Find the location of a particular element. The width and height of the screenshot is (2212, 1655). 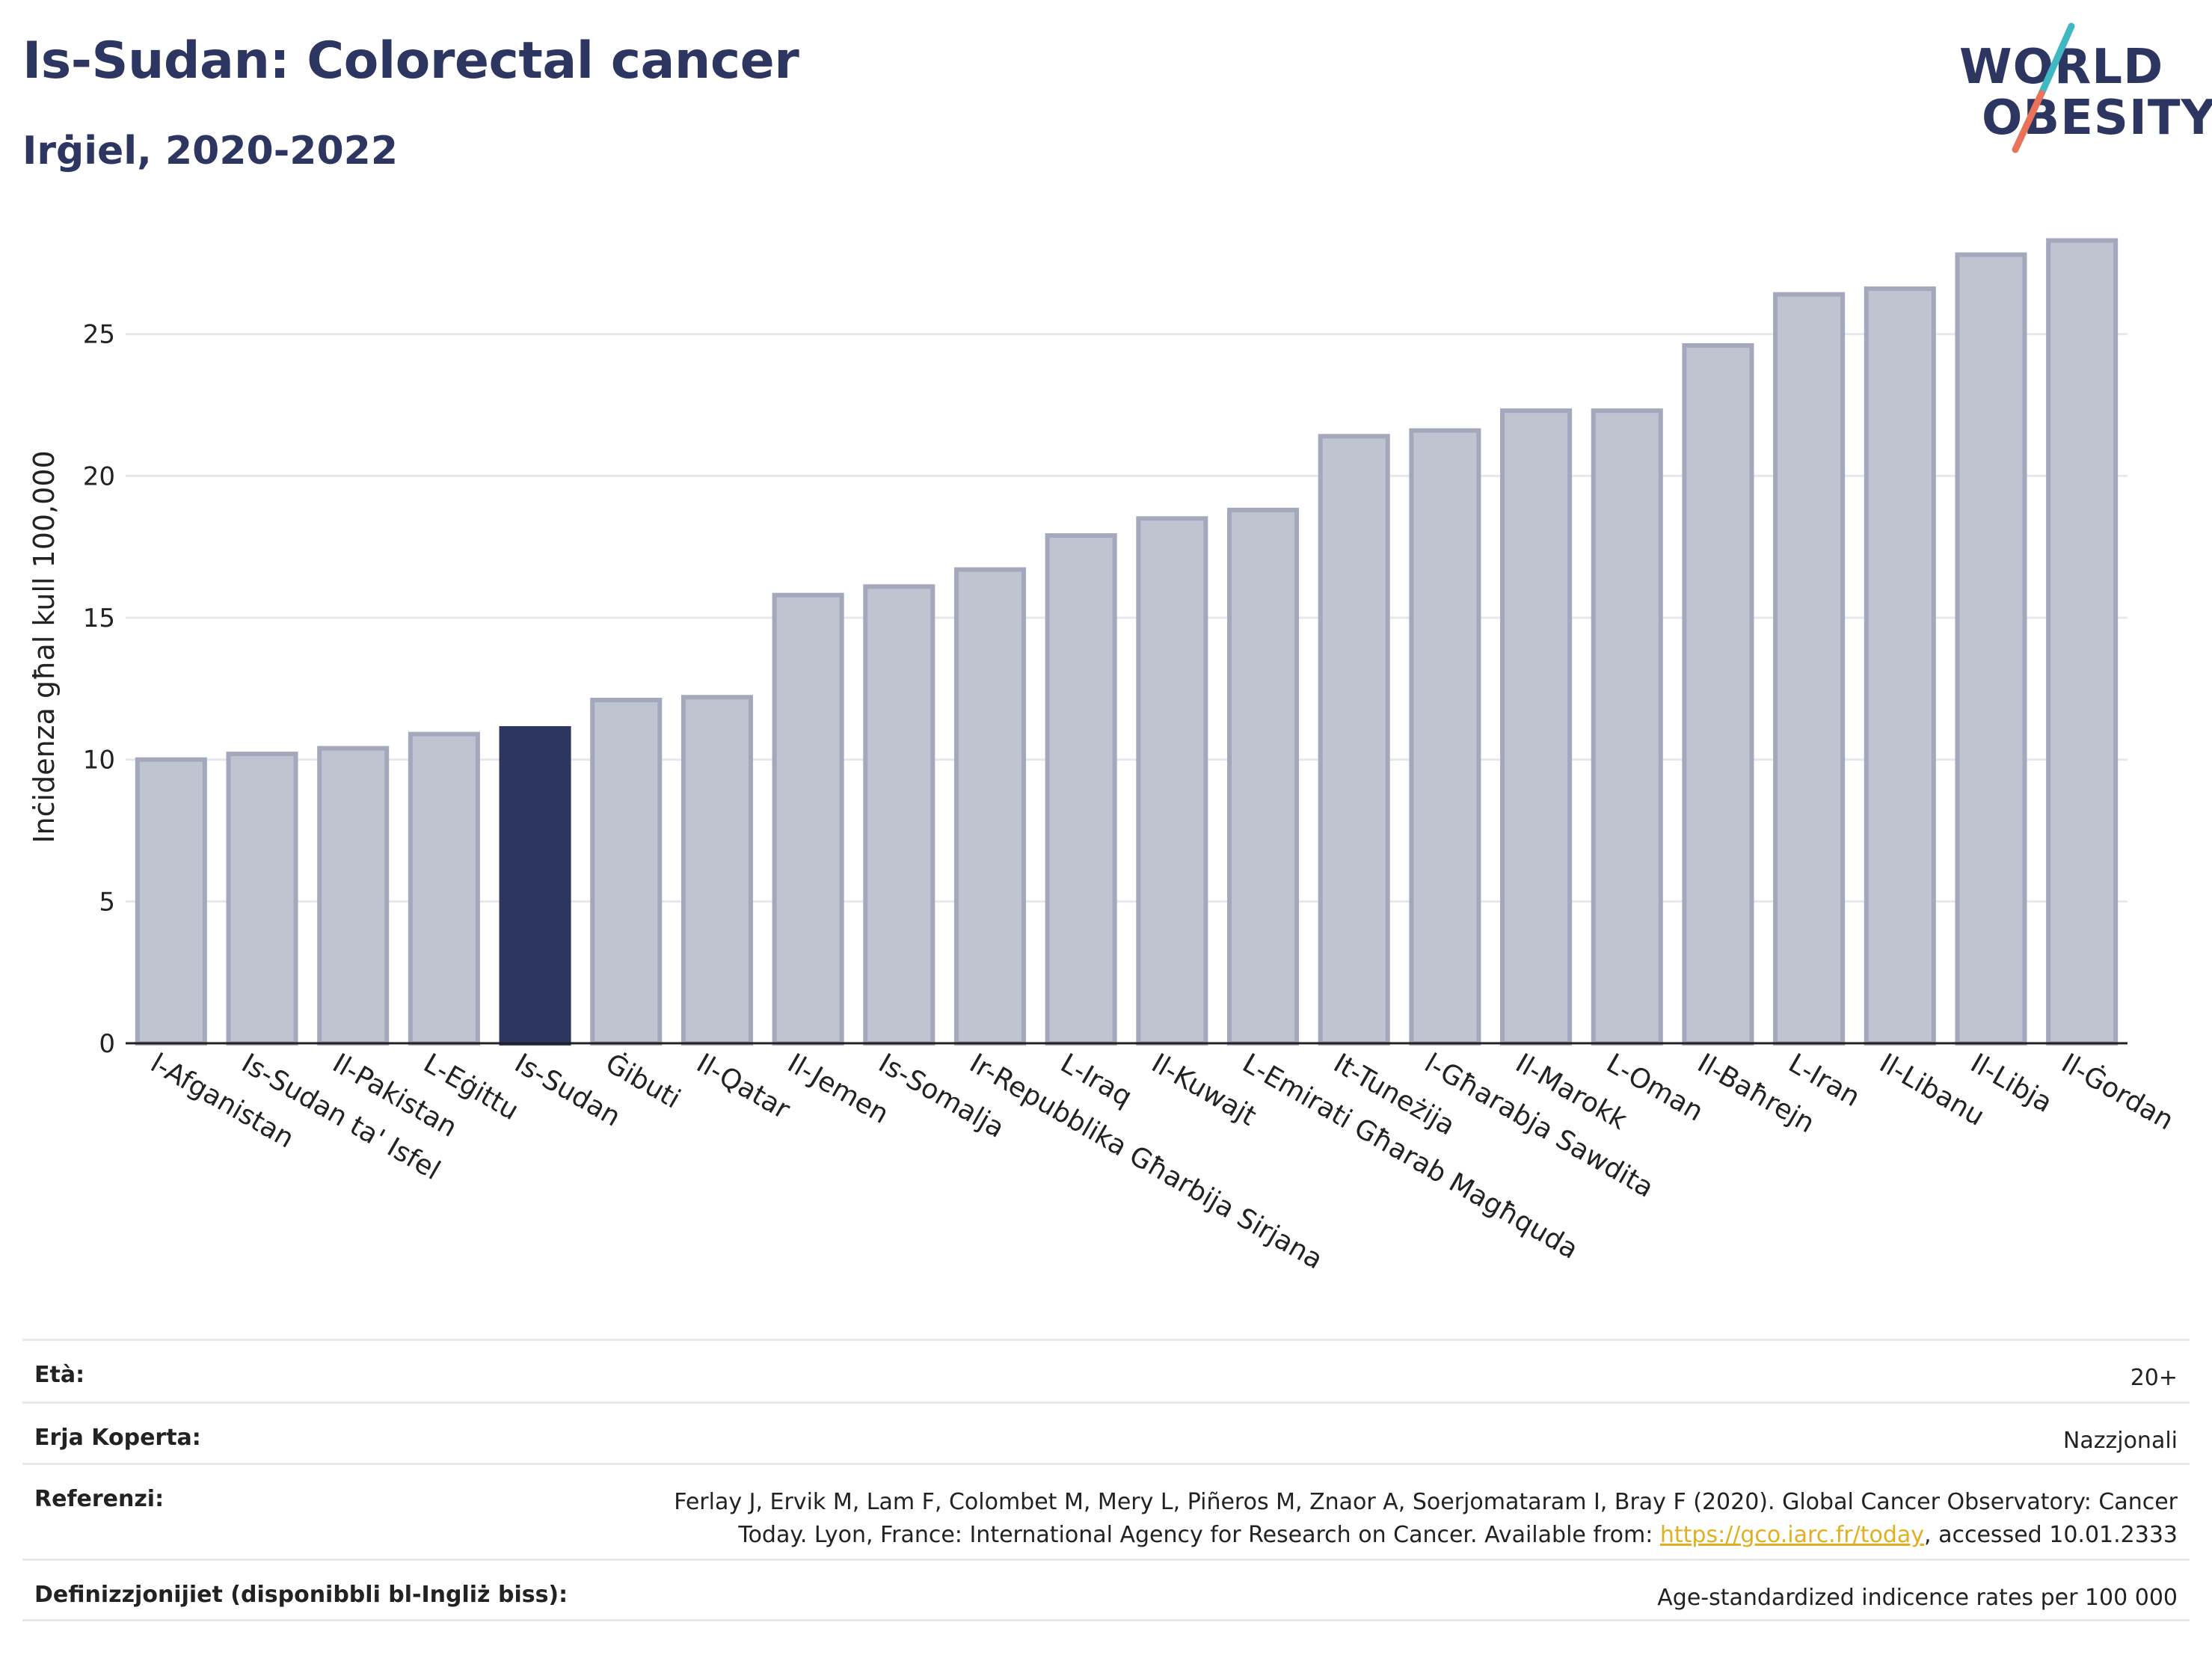

page-subtitle: Irġiel, 2020-2022 is located at coordinates (210, 151).